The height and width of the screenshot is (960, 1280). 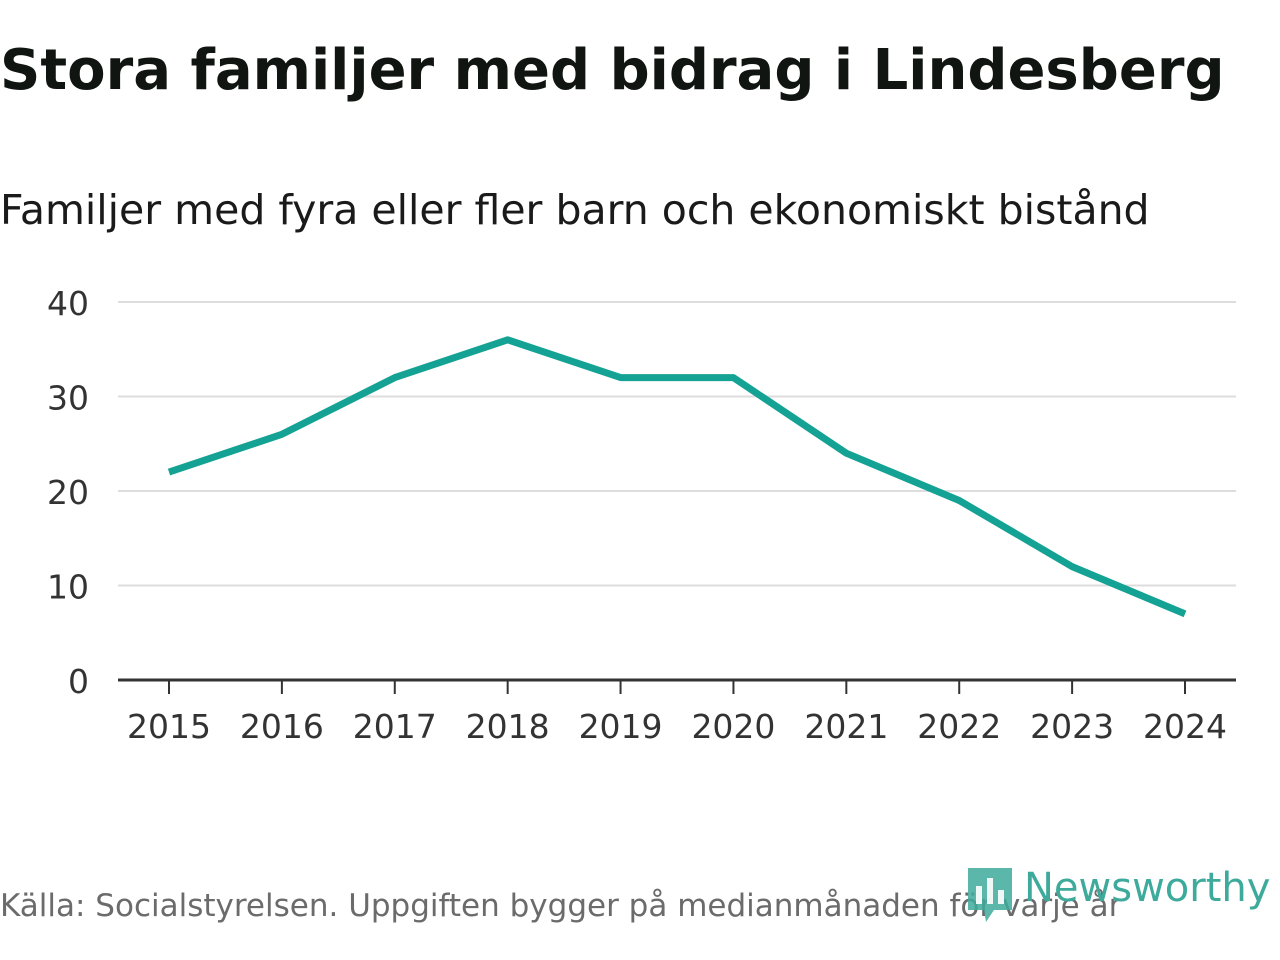 What do you see at coordinates (846, 726) in the screenshot?
I see `x-tick-label: 2021` at bounding box center [846, 726].